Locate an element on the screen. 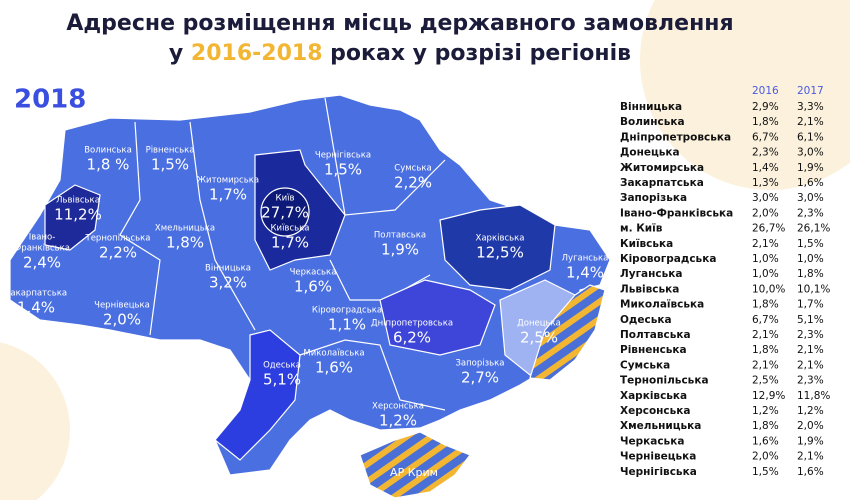 Image resolution: width=850 pixels, height=504 pixels. table-value: 10,0% is located at coordinates (768, 289).